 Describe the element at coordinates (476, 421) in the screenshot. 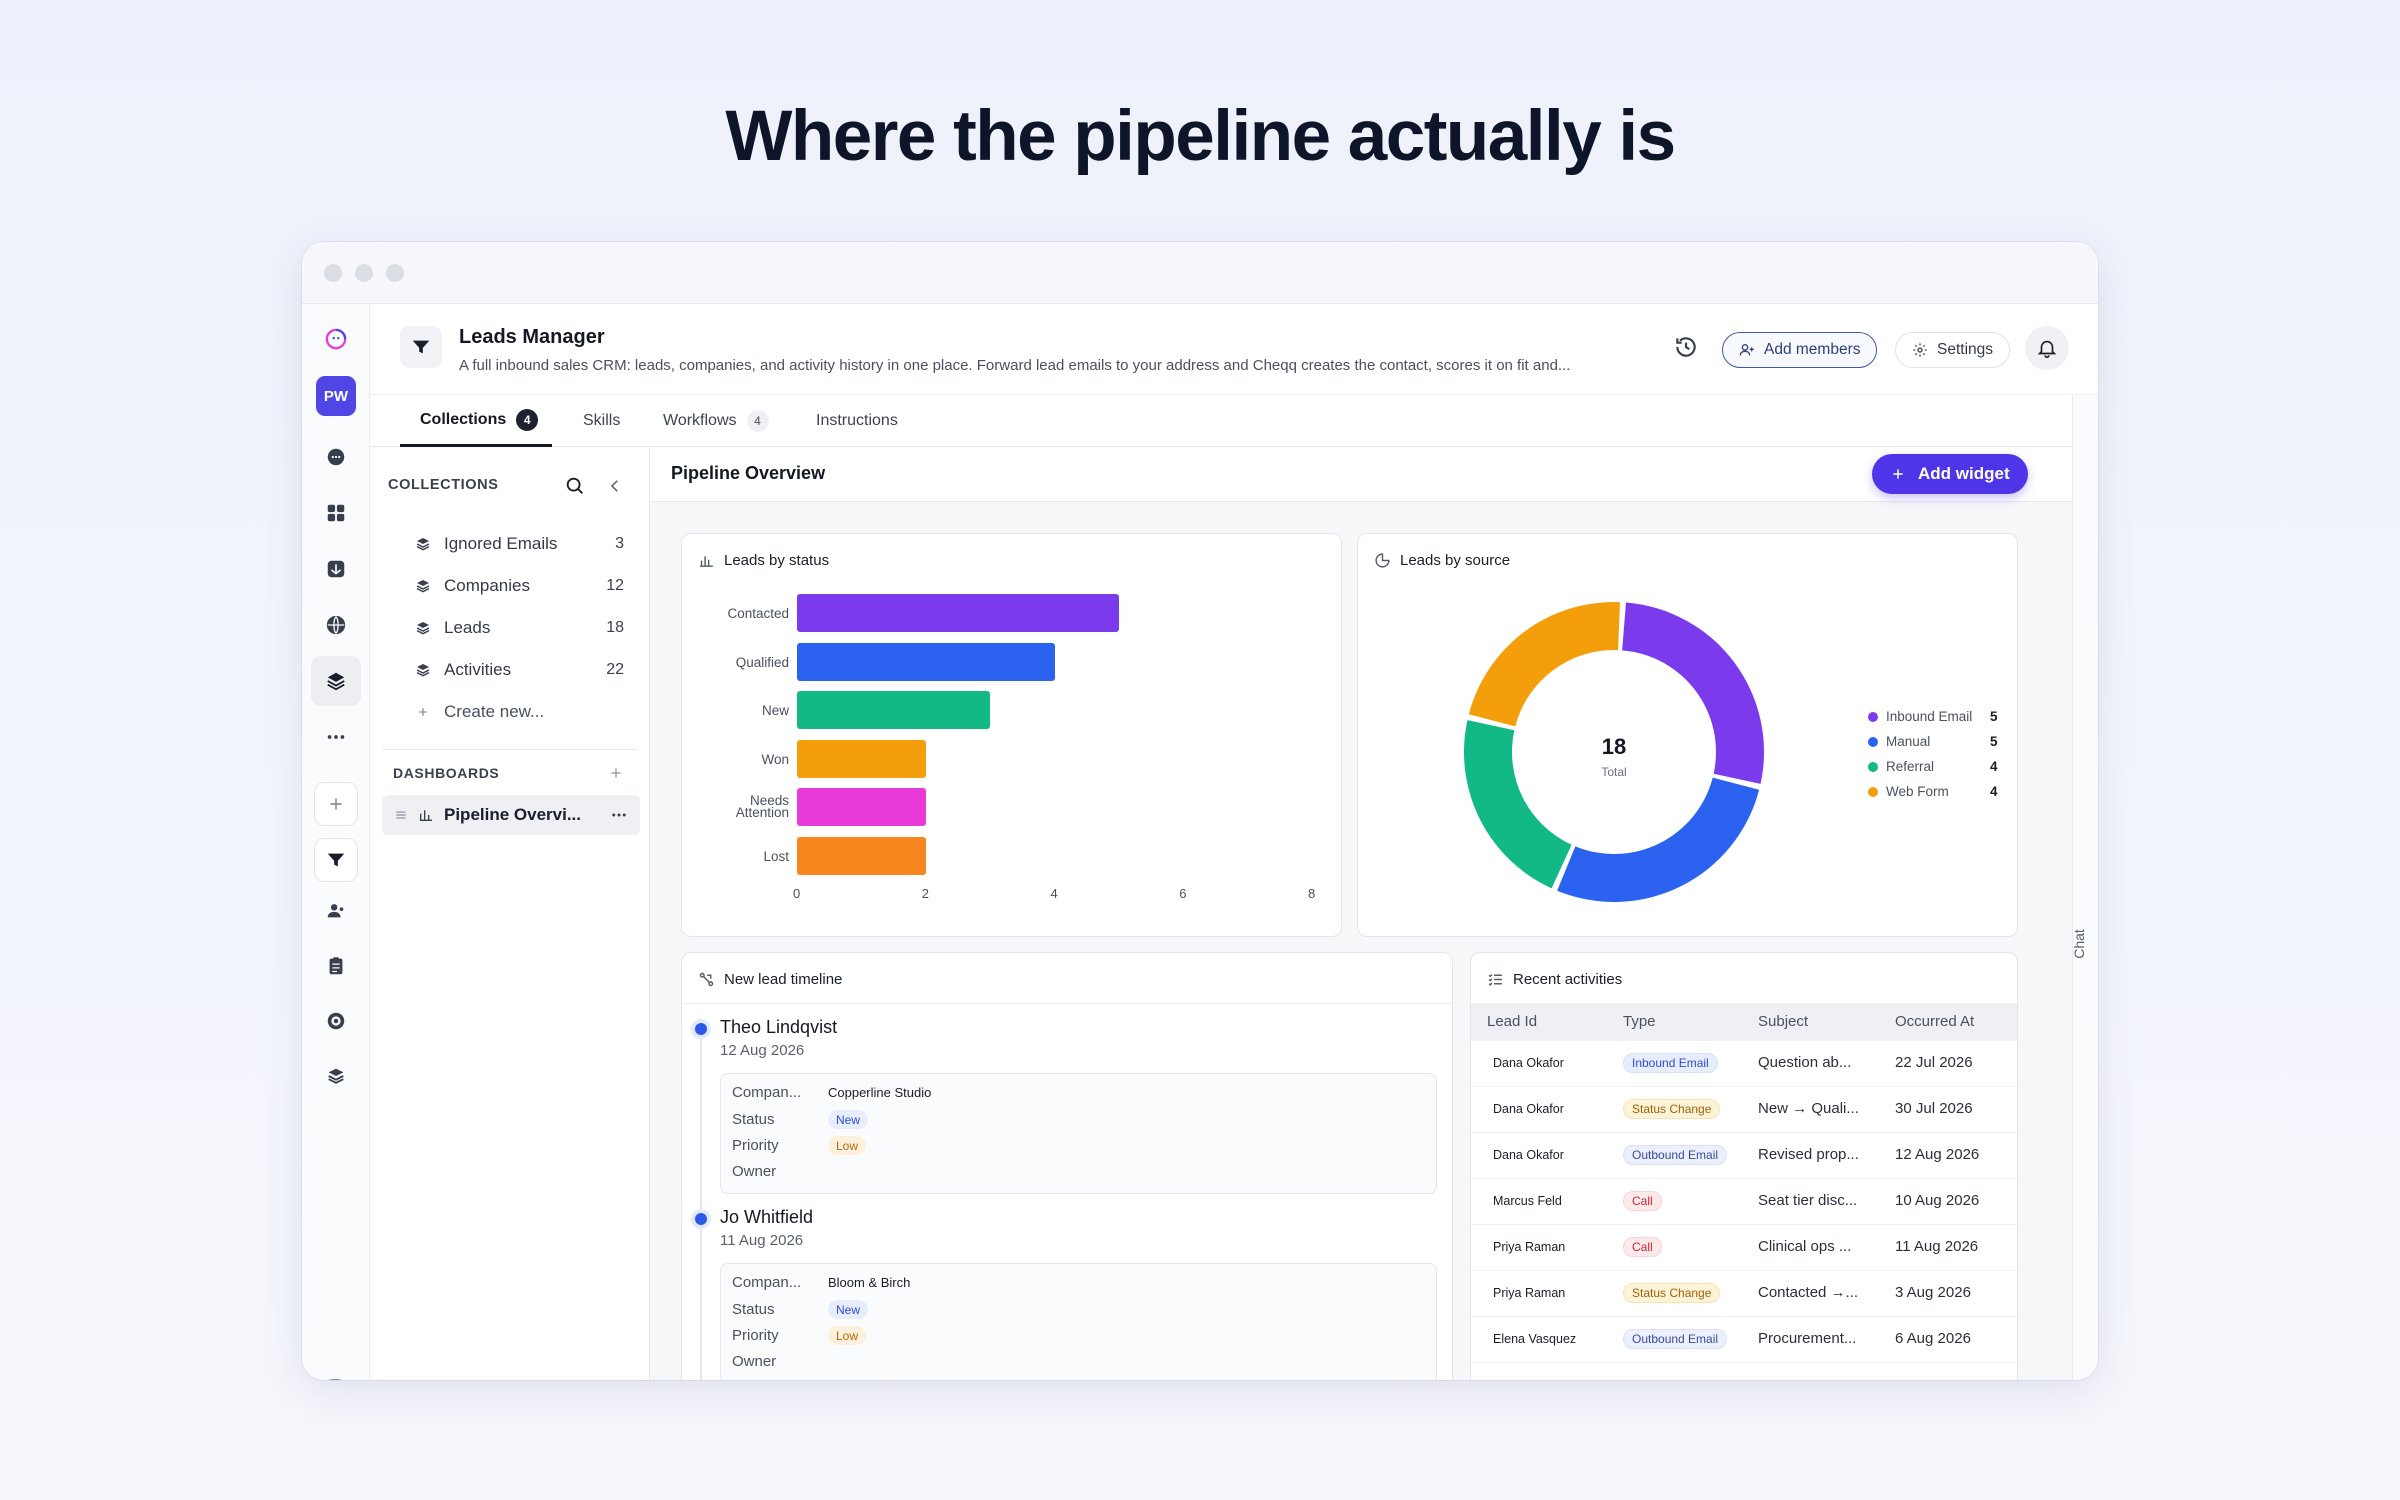

I see `tab-collections: Collections 4` at that location.